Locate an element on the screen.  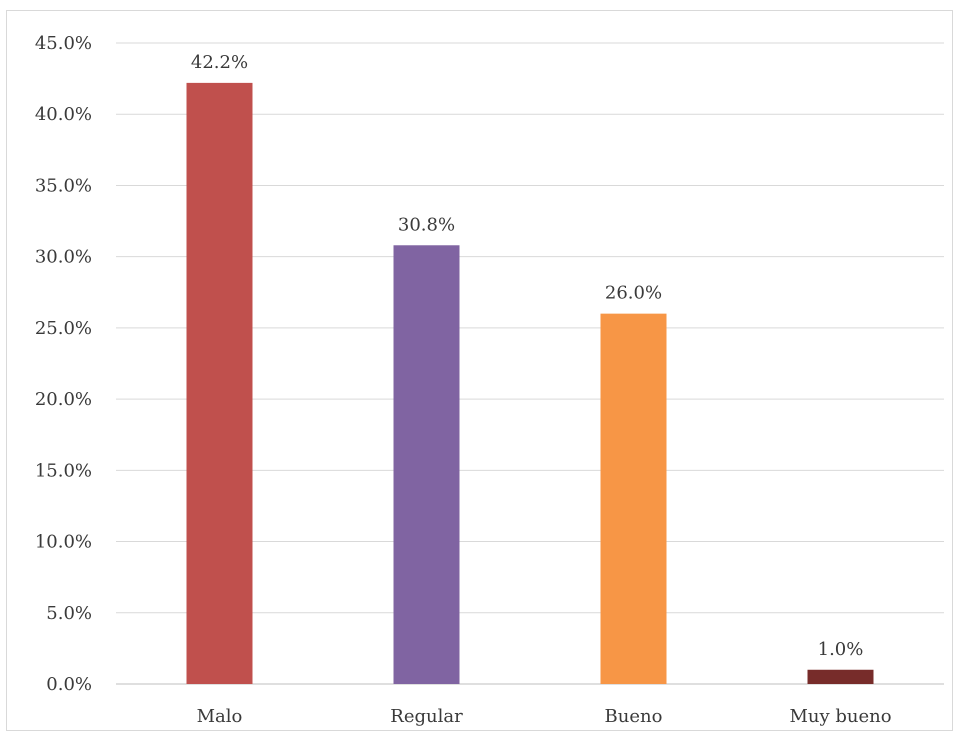
bar-regular is located at coordinates (426, 464).